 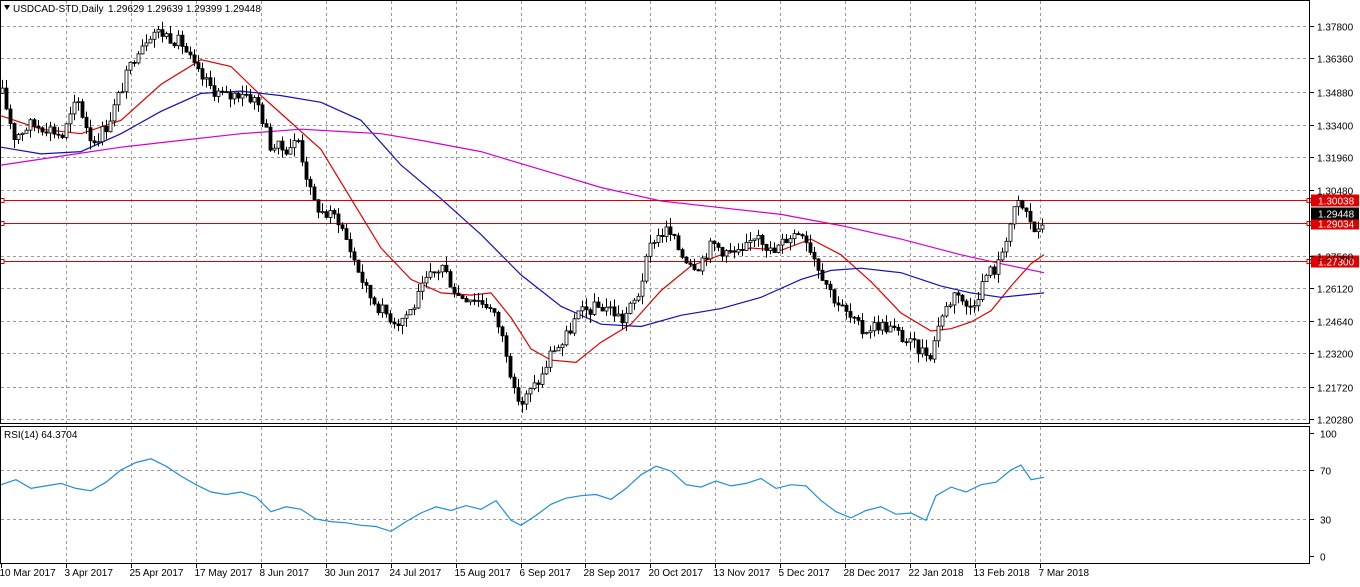 I want to click on price-tick-label: 1.23200, so click(x=1335, y=355).